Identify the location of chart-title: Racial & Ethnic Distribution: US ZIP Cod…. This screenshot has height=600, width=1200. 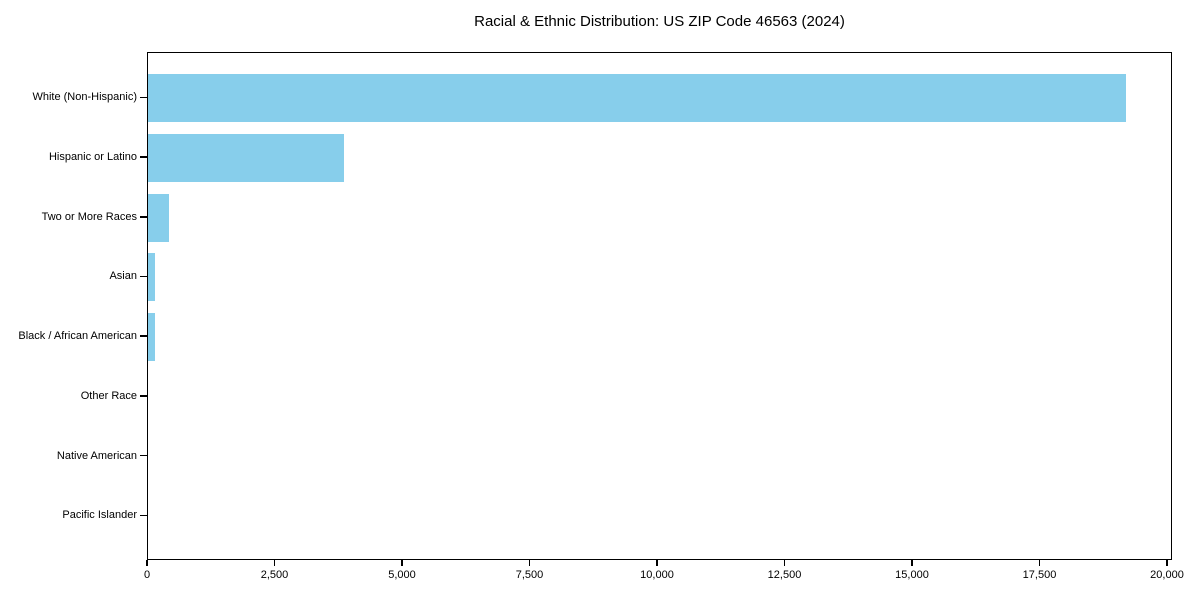
(659, 21).